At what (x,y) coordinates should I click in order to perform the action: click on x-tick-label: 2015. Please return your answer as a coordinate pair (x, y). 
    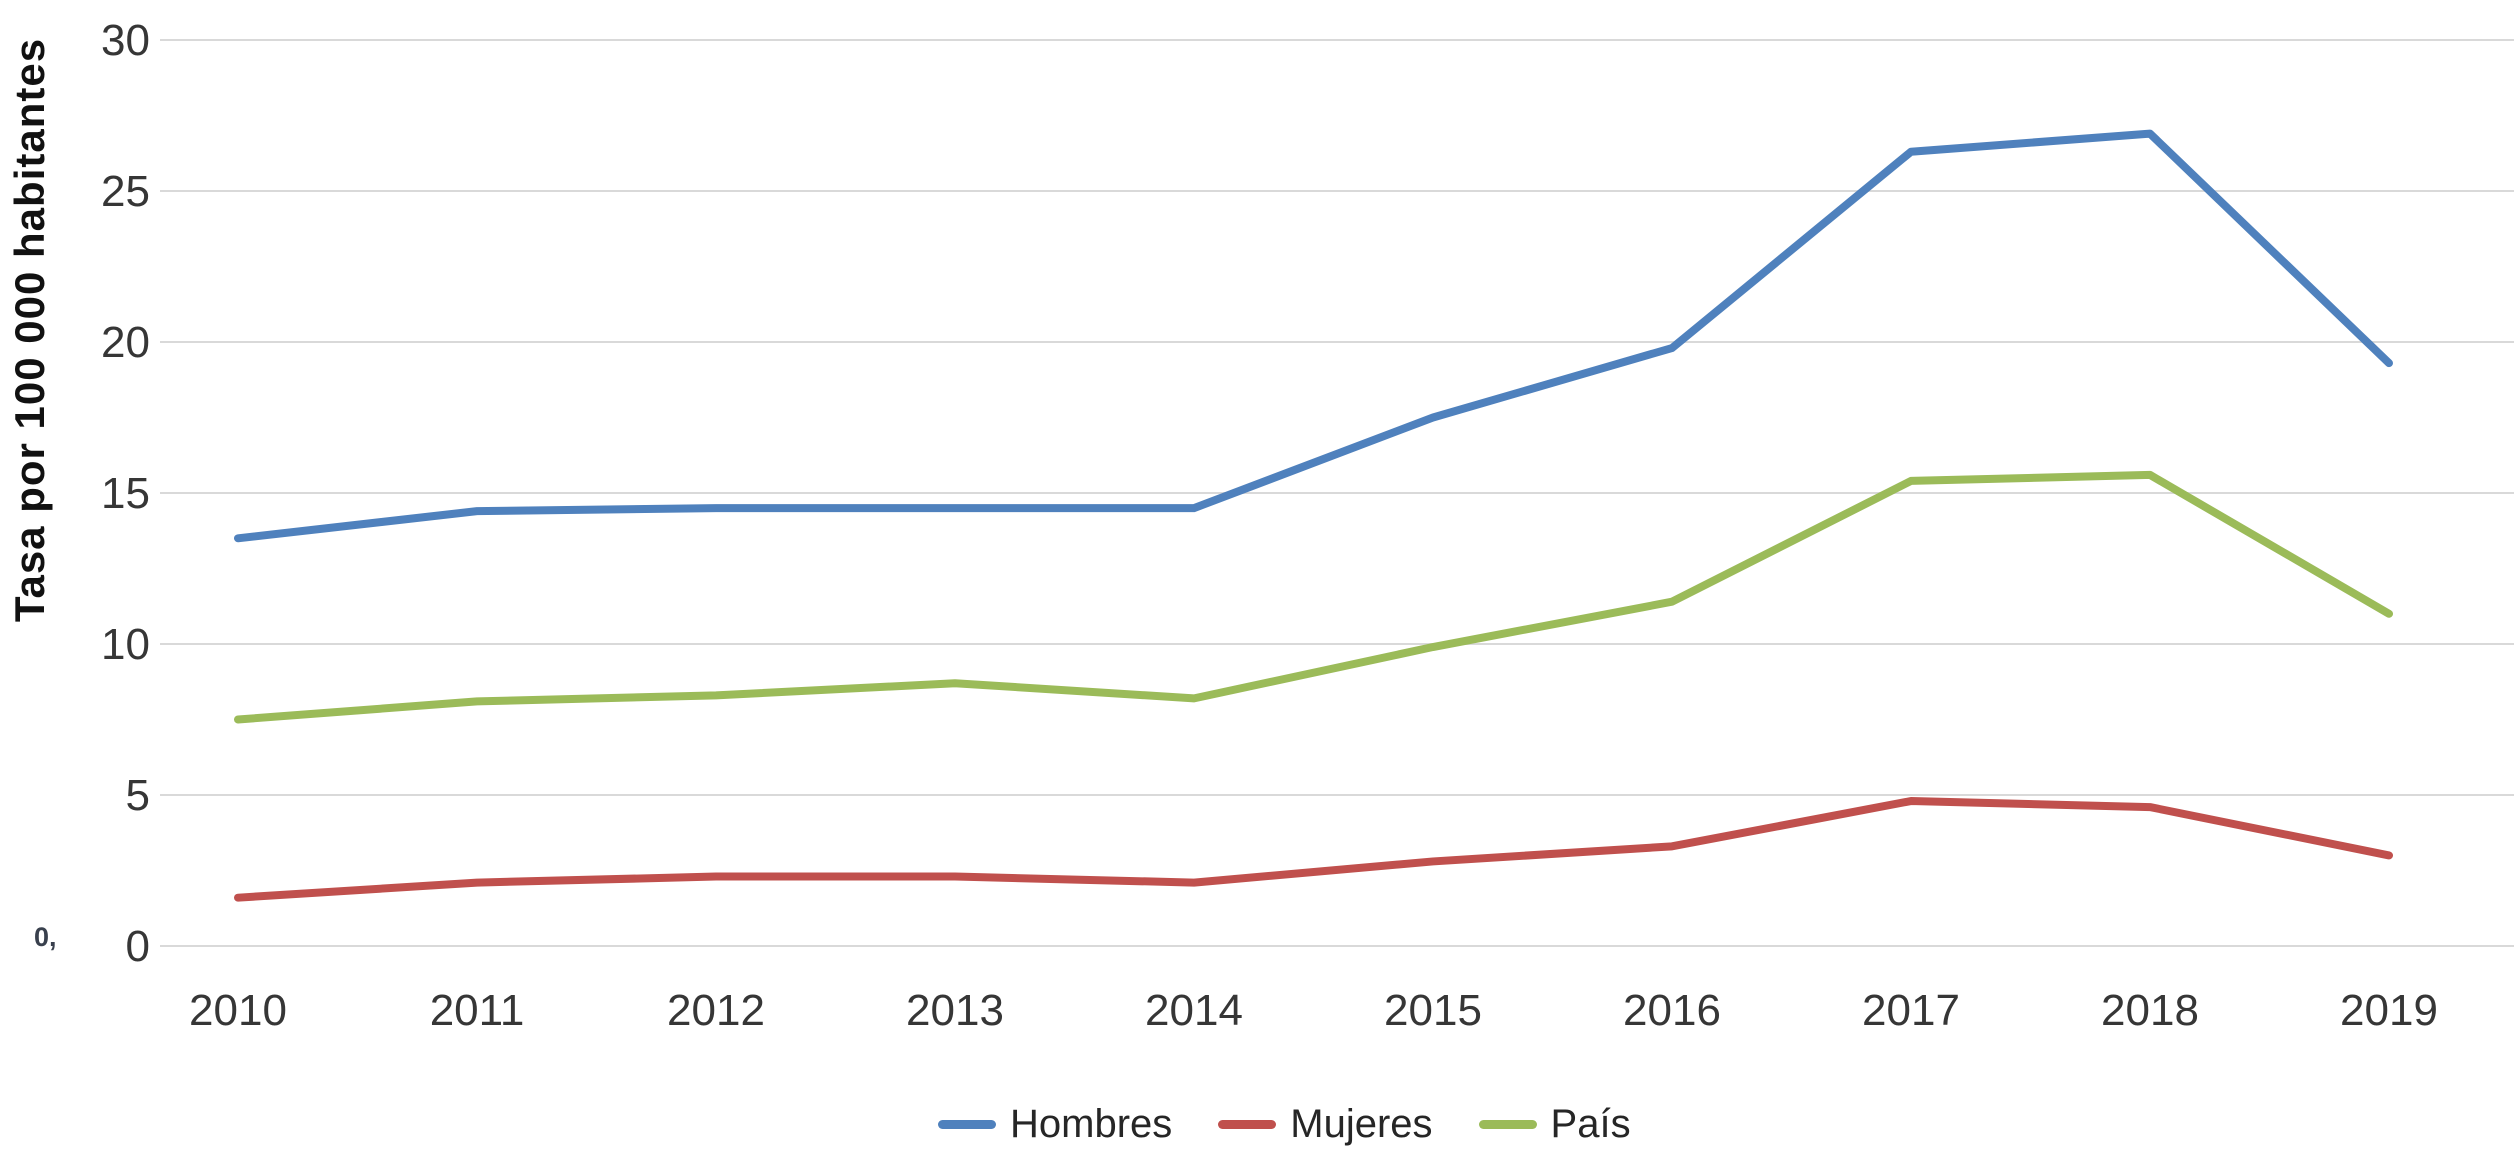
    Looking at the image, I should click on (1433, 1010).